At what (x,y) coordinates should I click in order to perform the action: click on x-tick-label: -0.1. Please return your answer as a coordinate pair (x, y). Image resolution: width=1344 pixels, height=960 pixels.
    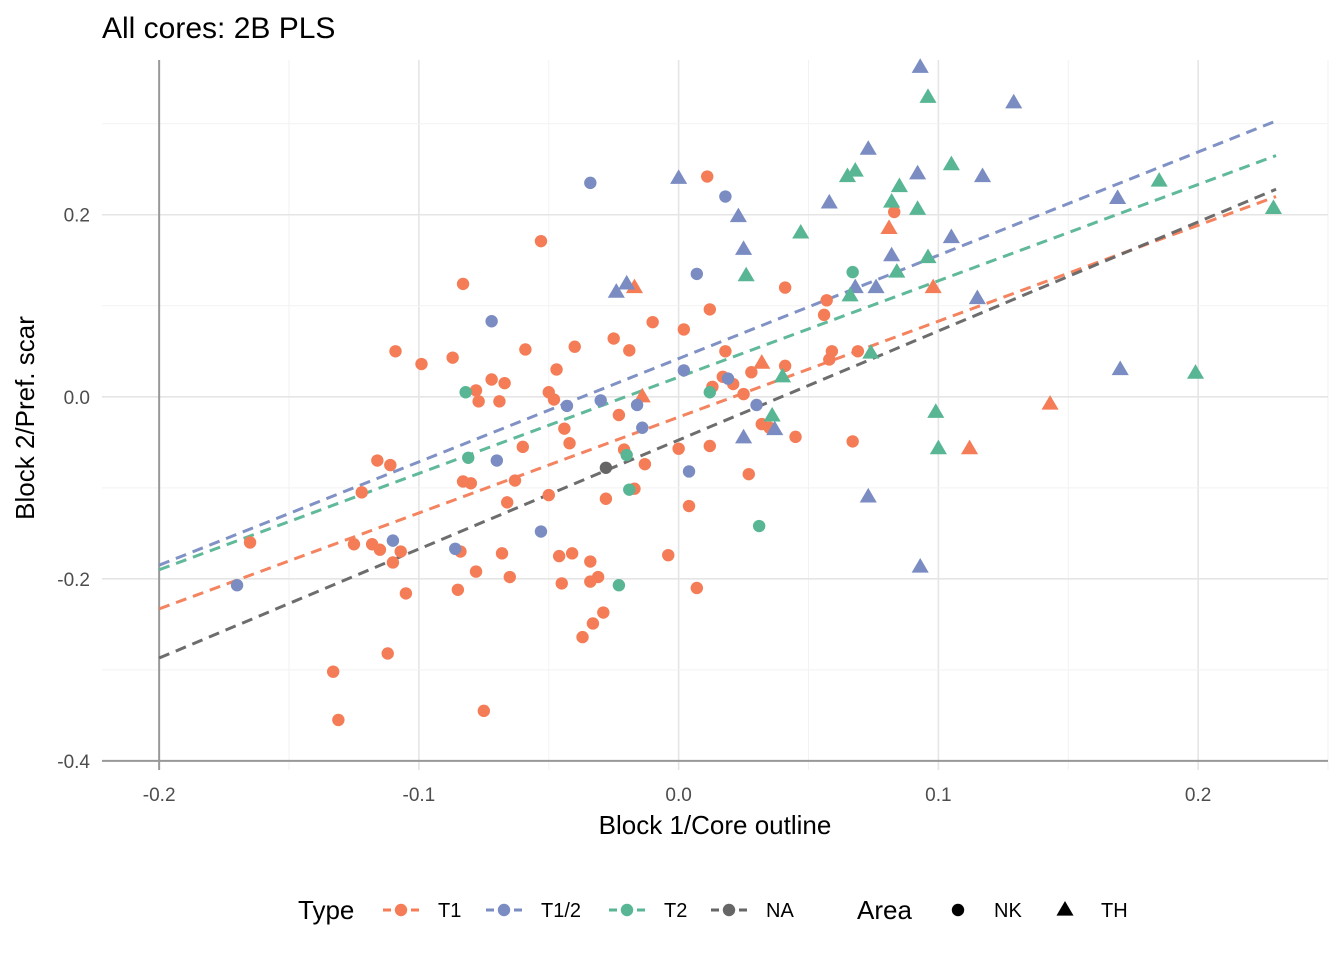
    Looking at the image, I should click on (419, 795).